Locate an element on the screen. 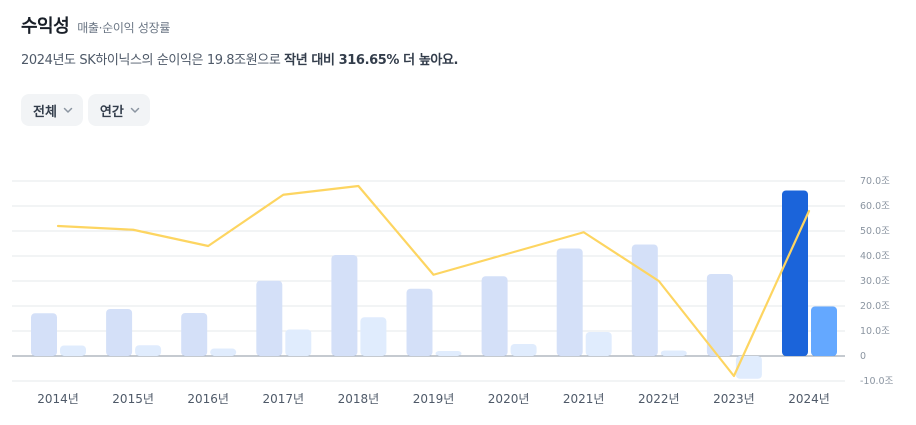  x-tick-label: 2020년 is located at coordinates (509, 399).